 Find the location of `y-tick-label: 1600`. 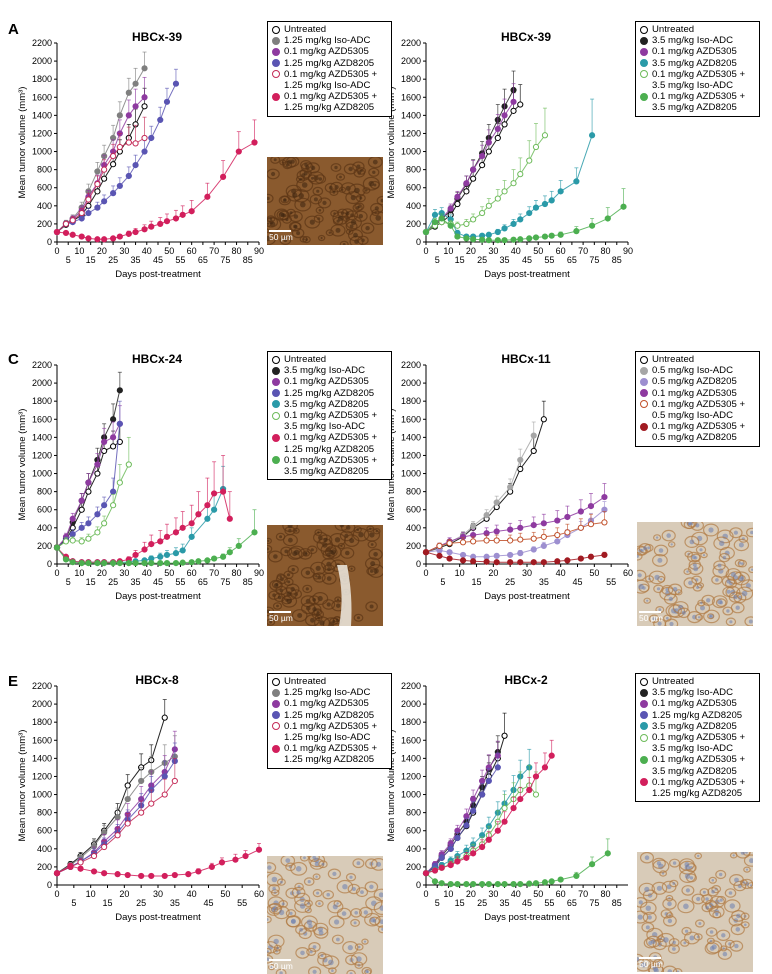

y-tick-label: 1600 is located at coordinates (42, 97).